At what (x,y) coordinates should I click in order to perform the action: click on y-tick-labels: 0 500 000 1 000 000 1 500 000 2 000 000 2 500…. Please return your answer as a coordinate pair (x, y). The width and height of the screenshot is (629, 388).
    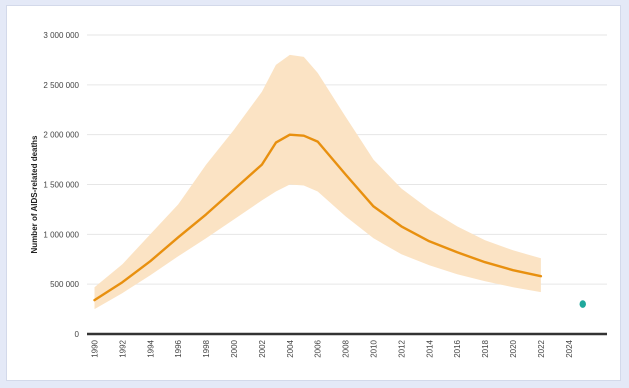
    Looking at the image, I should click on (61, 185).